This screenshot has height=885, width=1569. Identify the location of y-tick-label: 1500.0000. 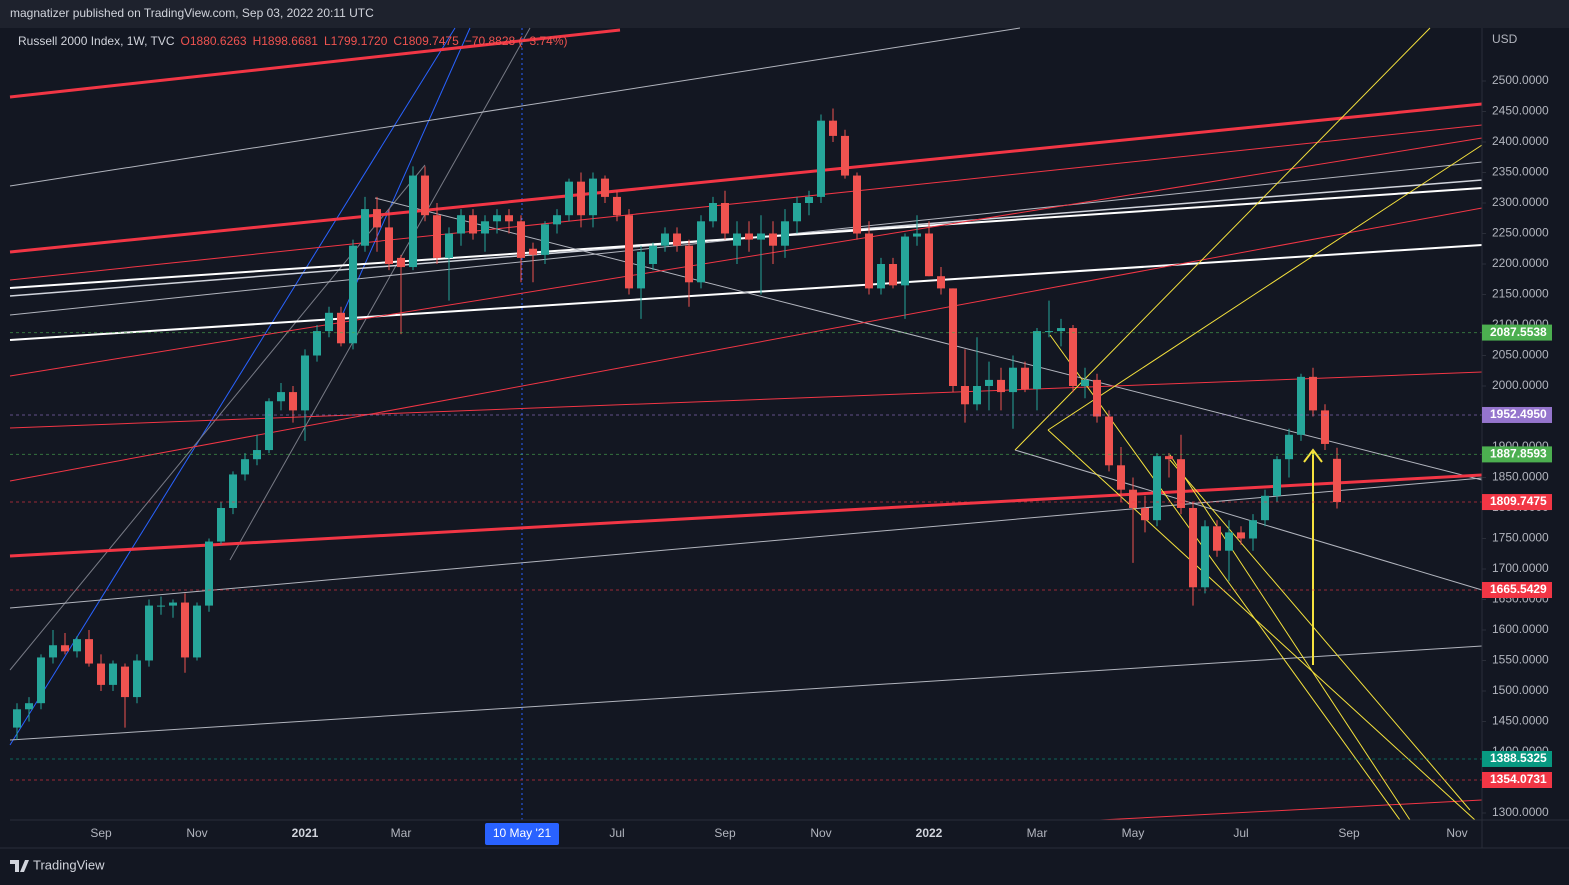
(1520, 690).